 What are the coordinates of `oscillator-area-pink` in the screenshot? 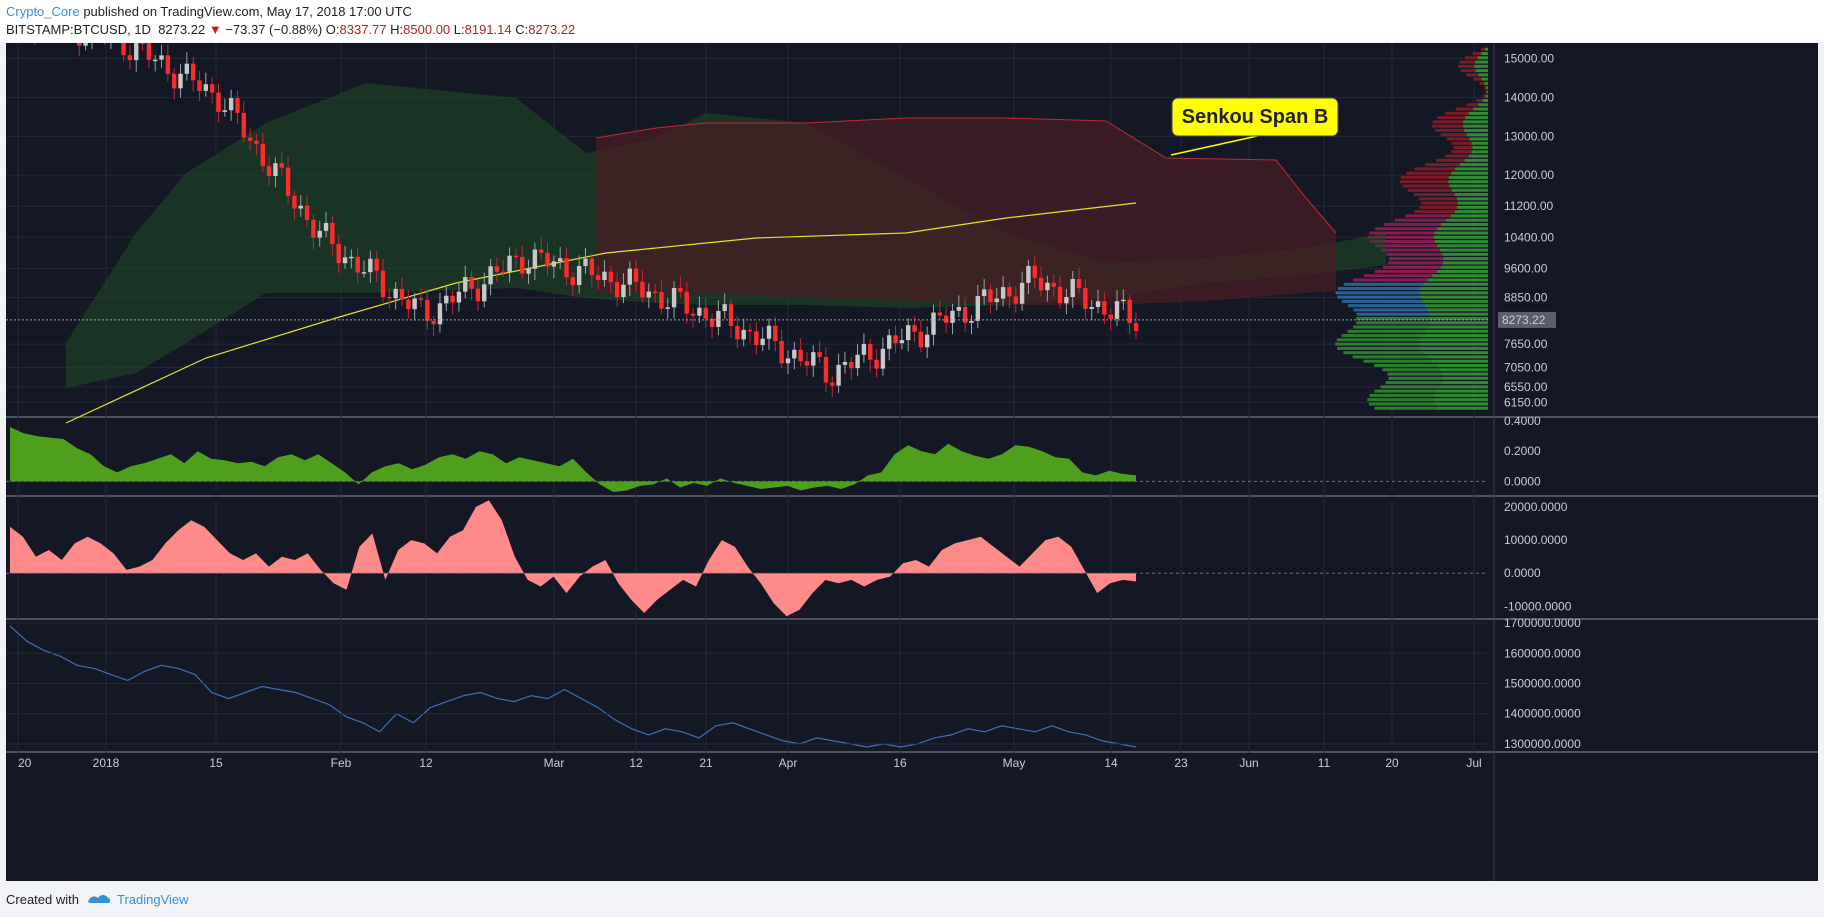 It's located at (573, 558).